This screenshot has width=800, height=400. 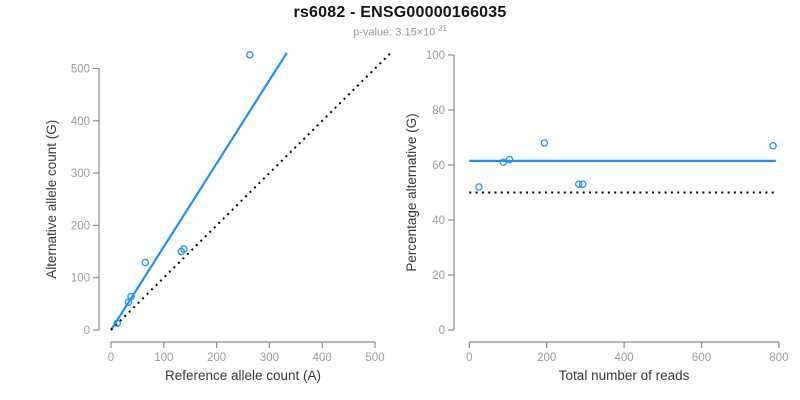 I want to click on x-tick-label: 300, so click(x=269, y=358).